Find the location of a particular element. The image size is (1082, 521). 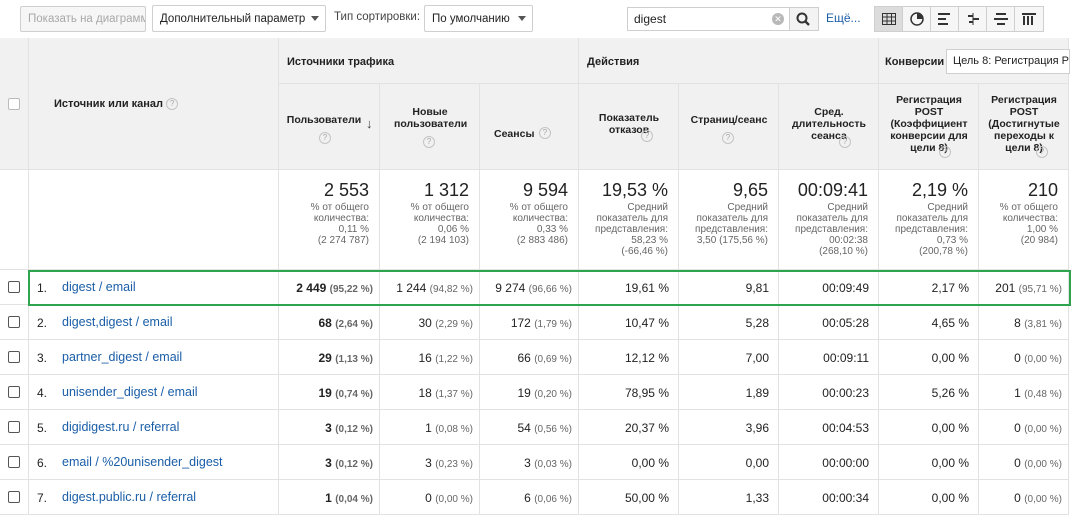

cell-bounce: 50,00 % is located at coordinates (629, 497).